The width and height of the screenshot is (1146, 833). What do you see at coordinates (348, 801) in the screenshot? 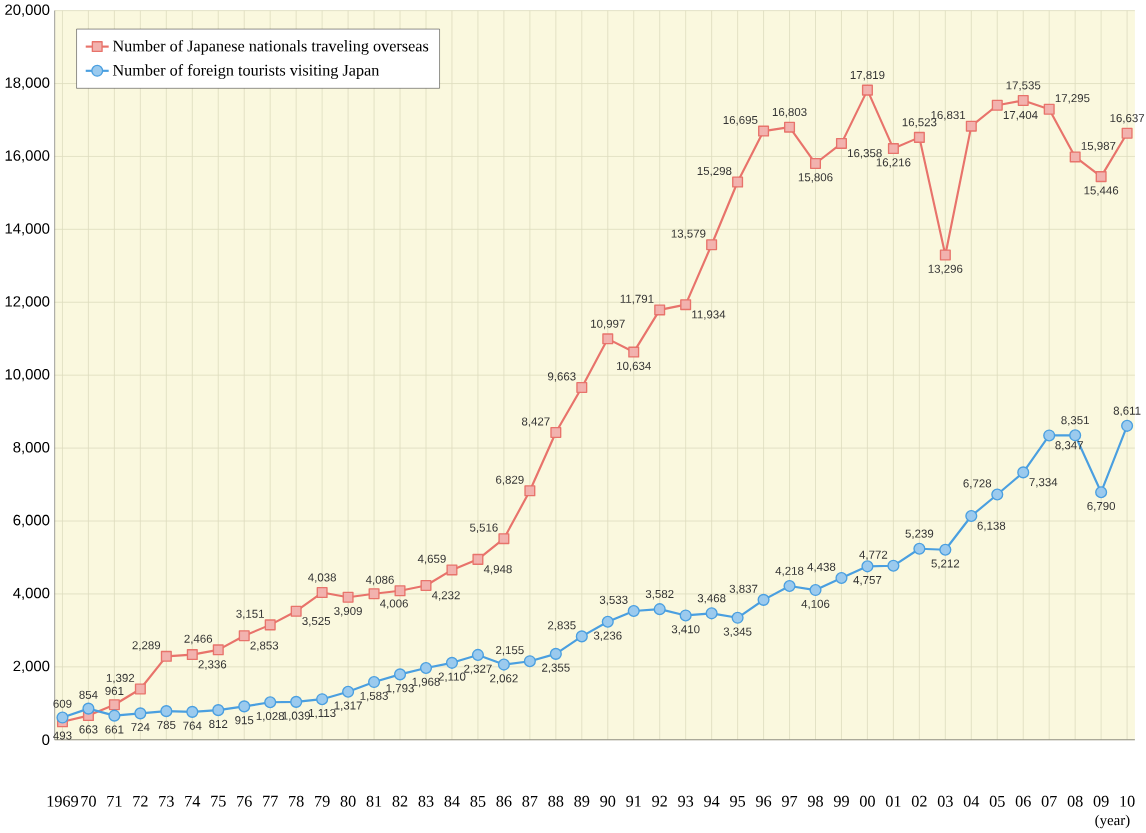
I see `x-tick-label: 80` at bounding box center [348, 801].